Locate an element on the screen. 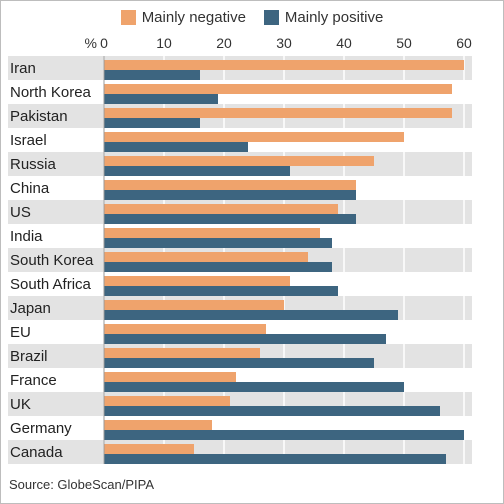 The image size is (504, 504). category-label: Japan is located at coordinates (30, 308).